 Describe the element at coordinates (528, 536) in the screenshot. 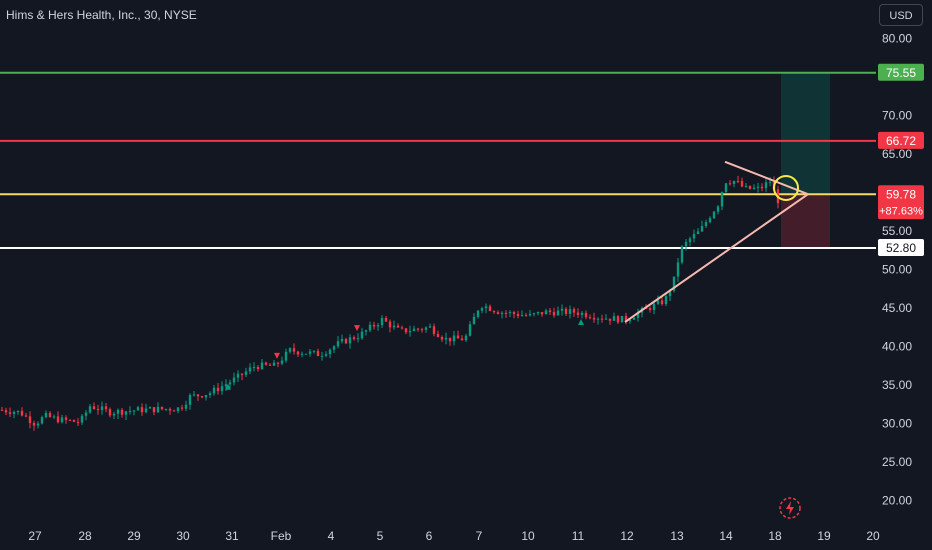

I see `x-tick-label: 10` at that location.